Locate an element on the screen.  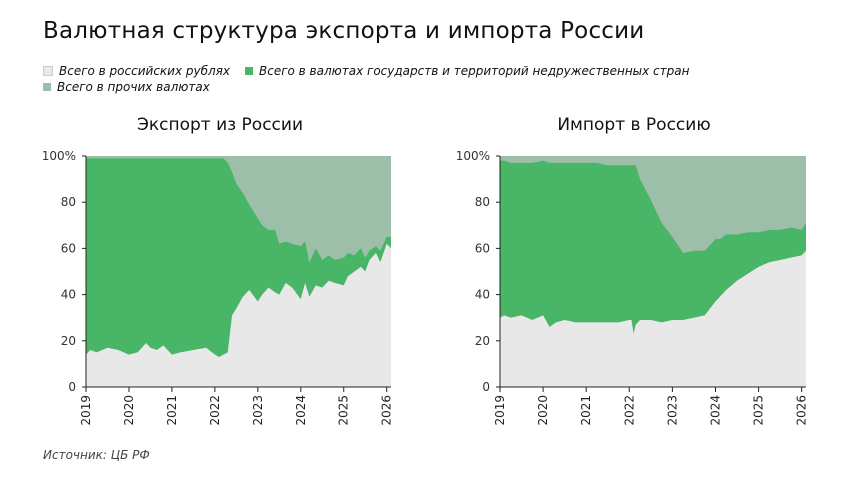
area-rub-import is located at coordinates (653, 318).